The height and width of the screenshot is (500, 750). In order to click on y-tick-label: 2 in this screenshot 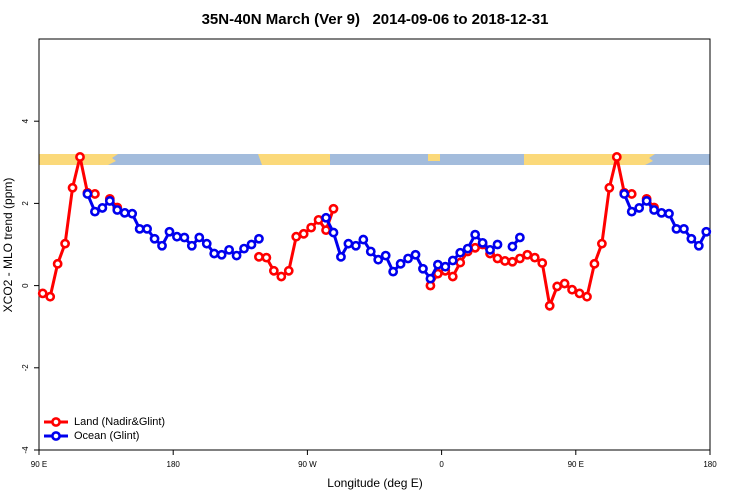, I will do `click(25, 203)`.